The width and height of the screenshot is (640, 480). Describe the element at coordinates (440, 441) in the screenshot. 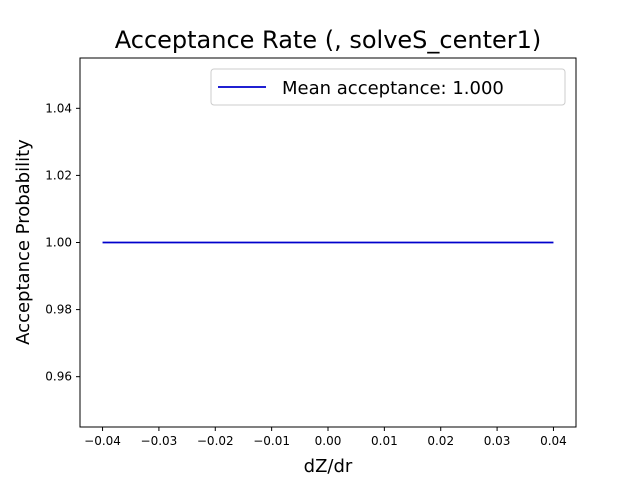

I see `x-tick-label: 0.02` at that location.